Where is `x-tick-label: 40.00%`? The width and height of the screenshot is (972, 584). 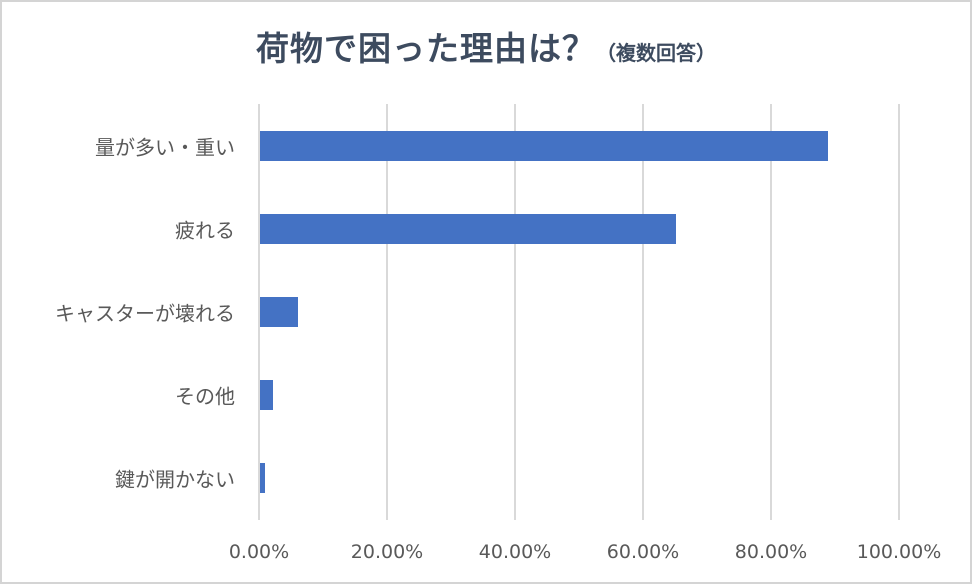 x-tick-label: 40.00% is located at coordinates (515, 552).